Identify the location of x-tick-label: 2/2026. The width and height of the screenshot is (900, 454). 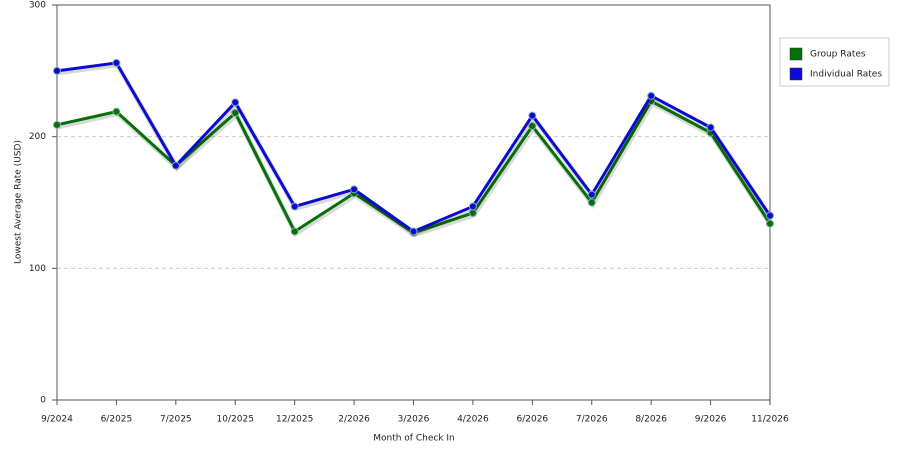
(354, 420).